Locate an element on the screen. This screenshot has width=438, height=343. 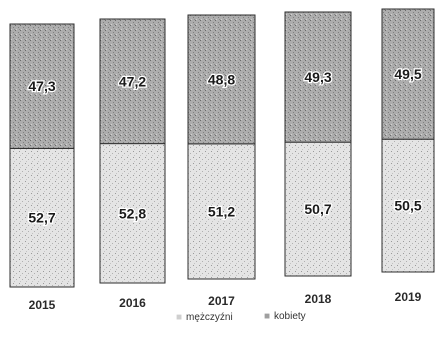
value-label-kobiety-2017: 48,8 is located at coordinates (221, 79).